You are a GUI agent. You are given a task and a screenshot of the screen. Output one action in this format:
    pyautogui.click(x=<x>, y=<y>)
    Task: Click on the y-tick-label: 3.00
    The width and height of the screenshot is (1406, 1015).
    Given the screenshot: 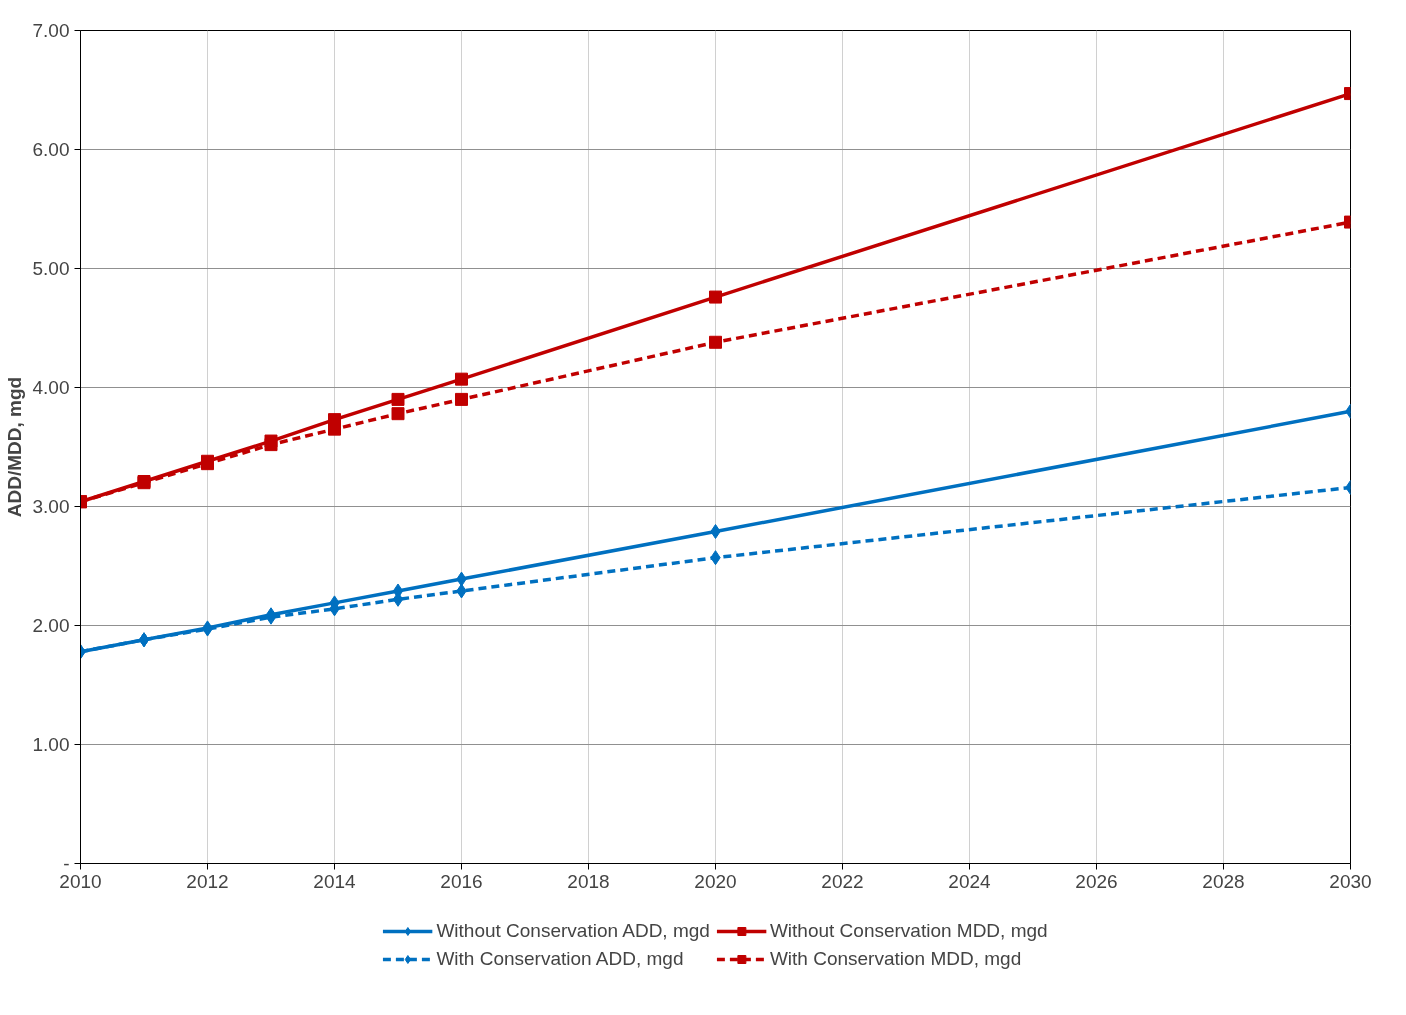 What is the action you would take?
    pyautogui.click(x=51, y=506)
    